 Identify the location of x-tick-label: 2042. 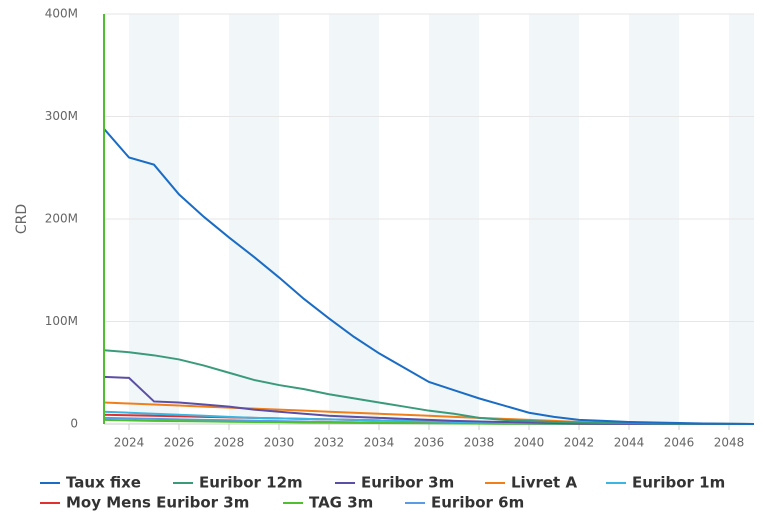
(579, 443).